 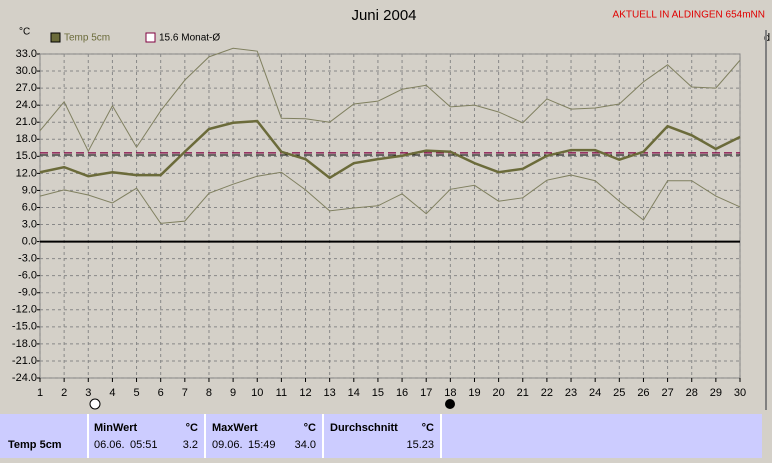 What do you see at coordinates (364, 428) in the screenshot?
I see `avg-title: Durchschnitt` at bounding box center [364, 428].